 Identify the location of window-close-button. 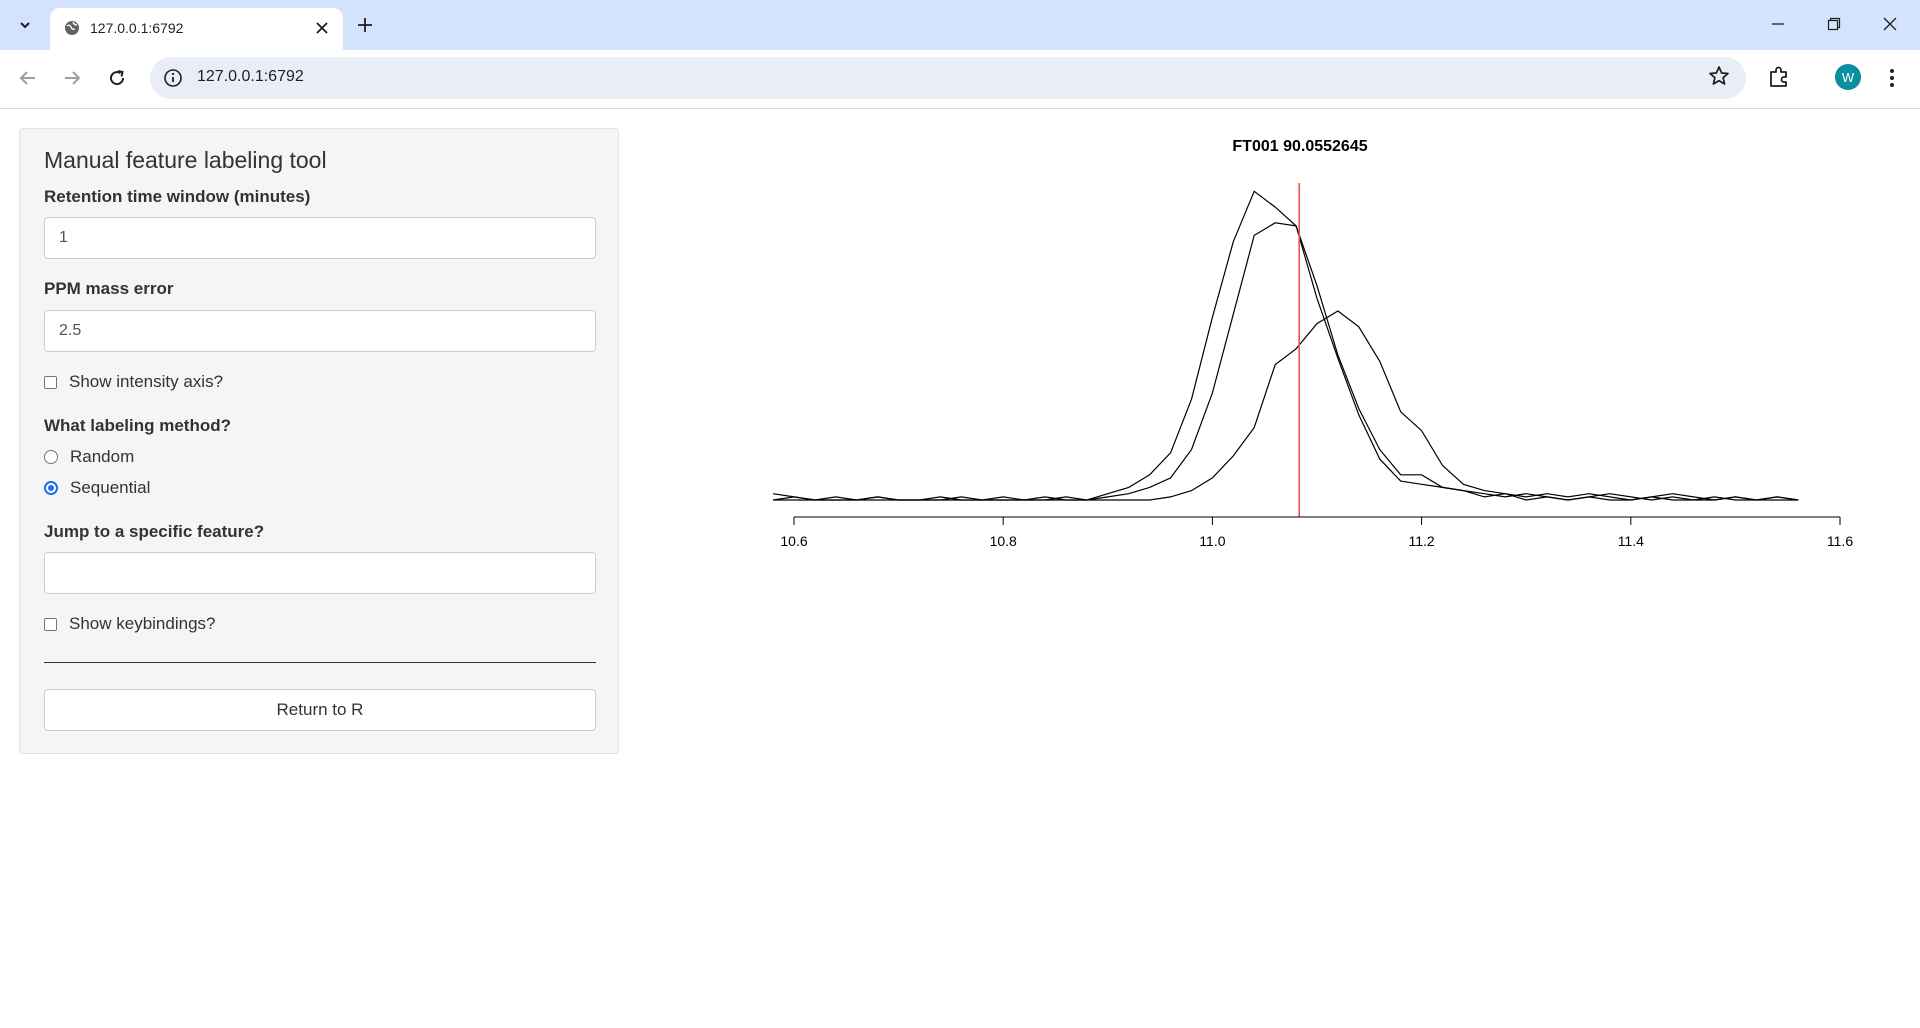
(1890, 24).